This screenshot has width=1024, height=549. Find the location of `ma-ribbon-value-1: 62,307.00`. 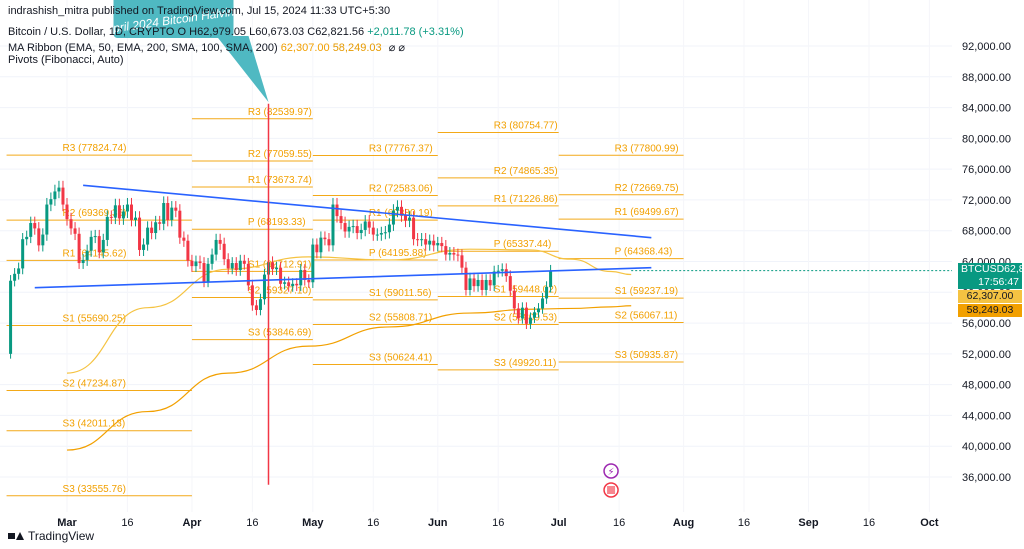

ma-ribbon-value-1: 62,307.00 is located at coordinates (305, 48).